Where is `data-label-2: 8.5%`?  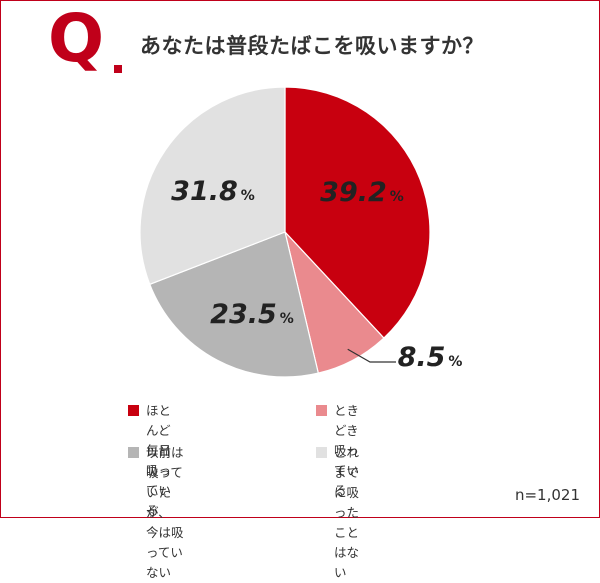 data-label-2: 8.5% is located at coordinates (430, 357).